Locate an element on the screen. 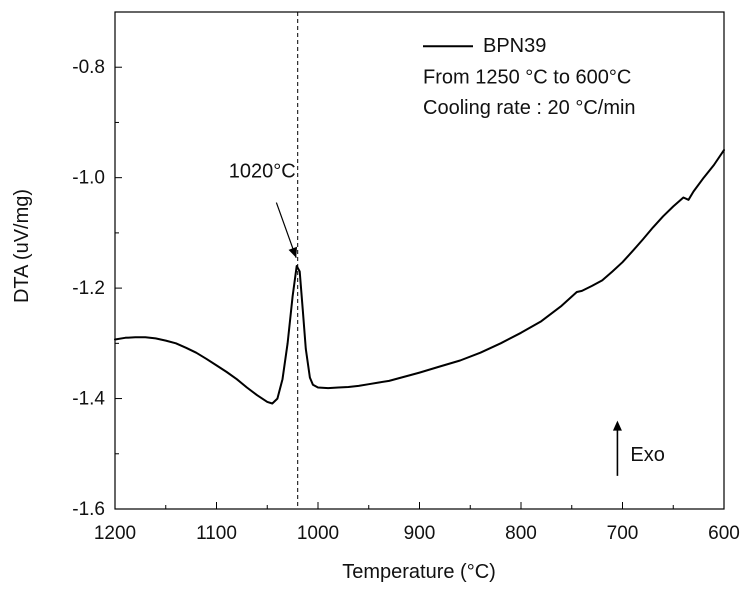 Image resolution: width=750 pixels, height=589 pixels. x-tick-label: 600 is located at coordinates (724, 533).